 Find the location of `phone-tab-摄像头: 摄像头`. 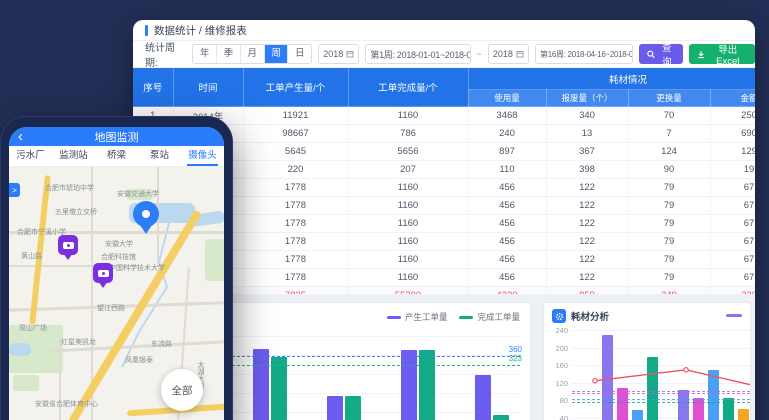

phone-tab-摄像头: 摄像头 is located at coordinates (202, 156).